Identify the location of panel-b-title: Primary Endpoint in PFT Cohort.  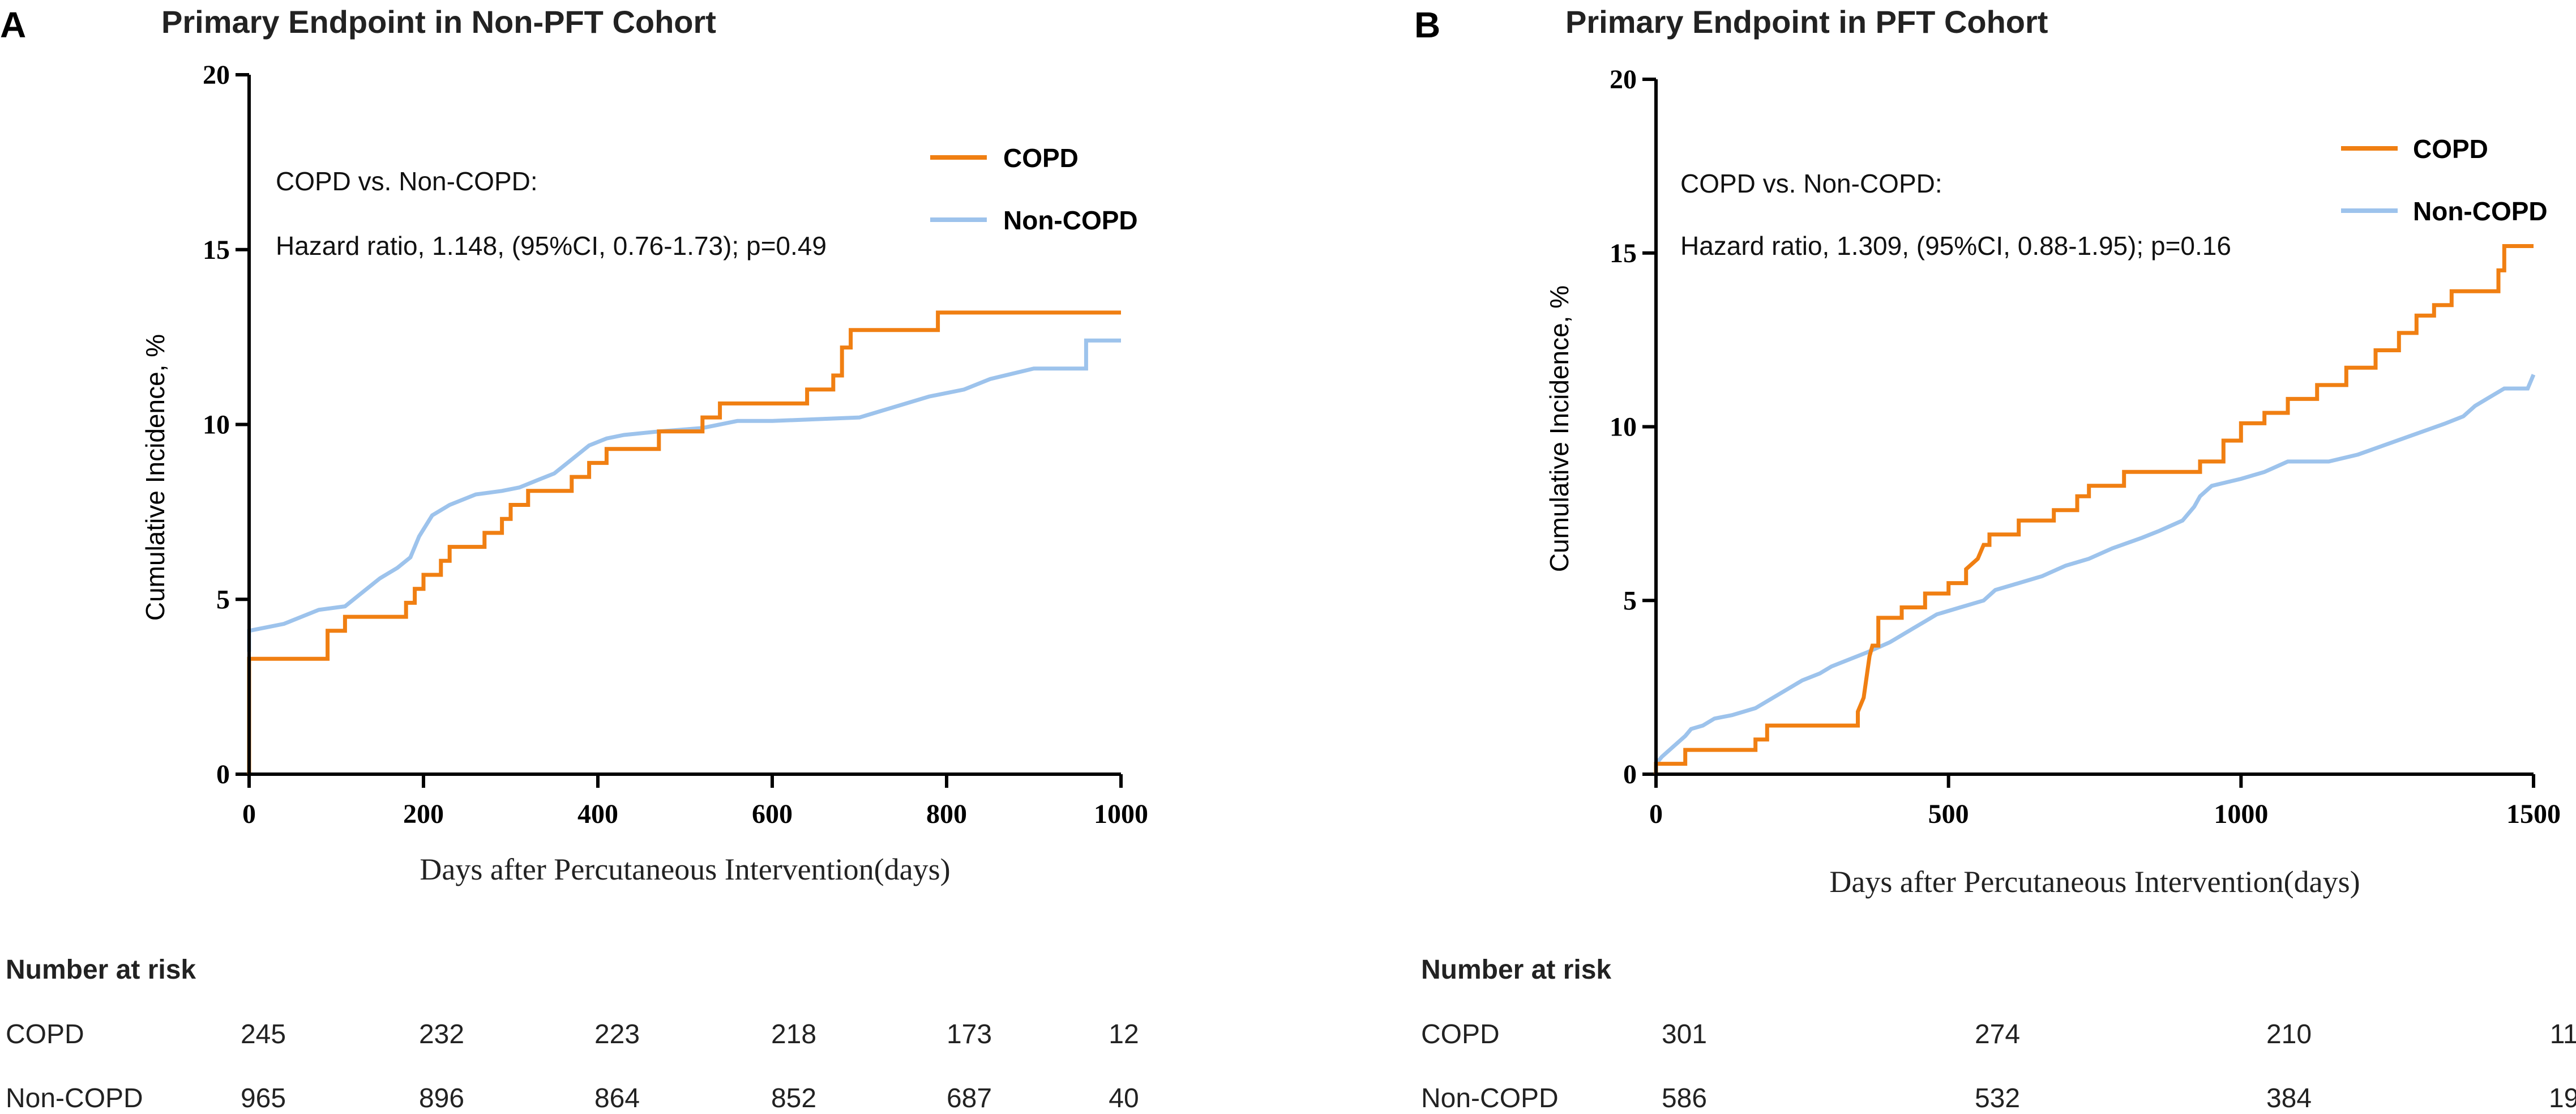
(1806, 22).